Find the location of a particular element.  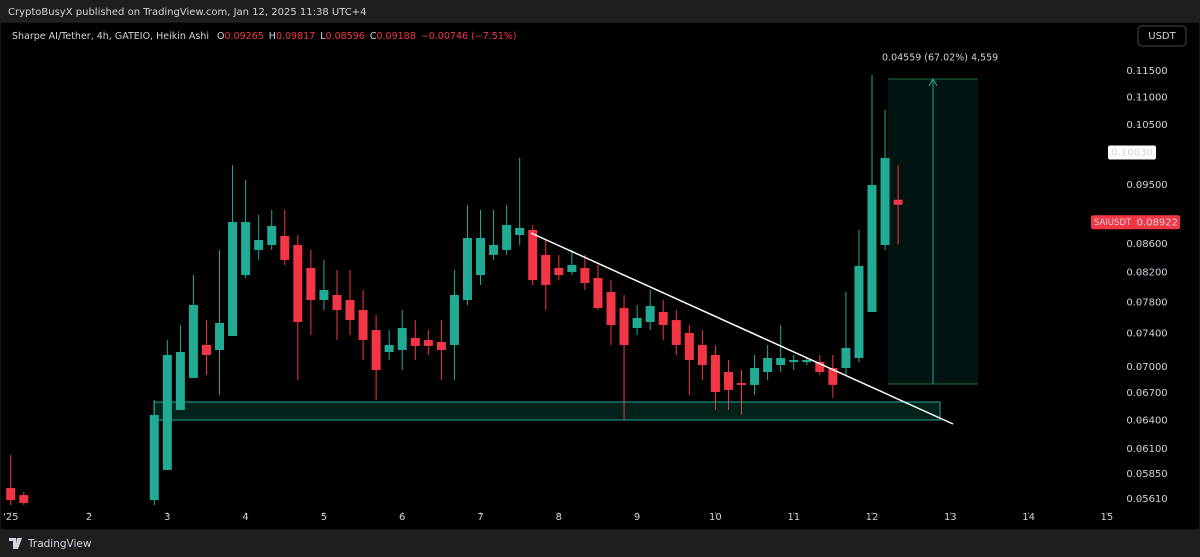

ohlc-value: 0.09188 is located at coordinates (395, 36).